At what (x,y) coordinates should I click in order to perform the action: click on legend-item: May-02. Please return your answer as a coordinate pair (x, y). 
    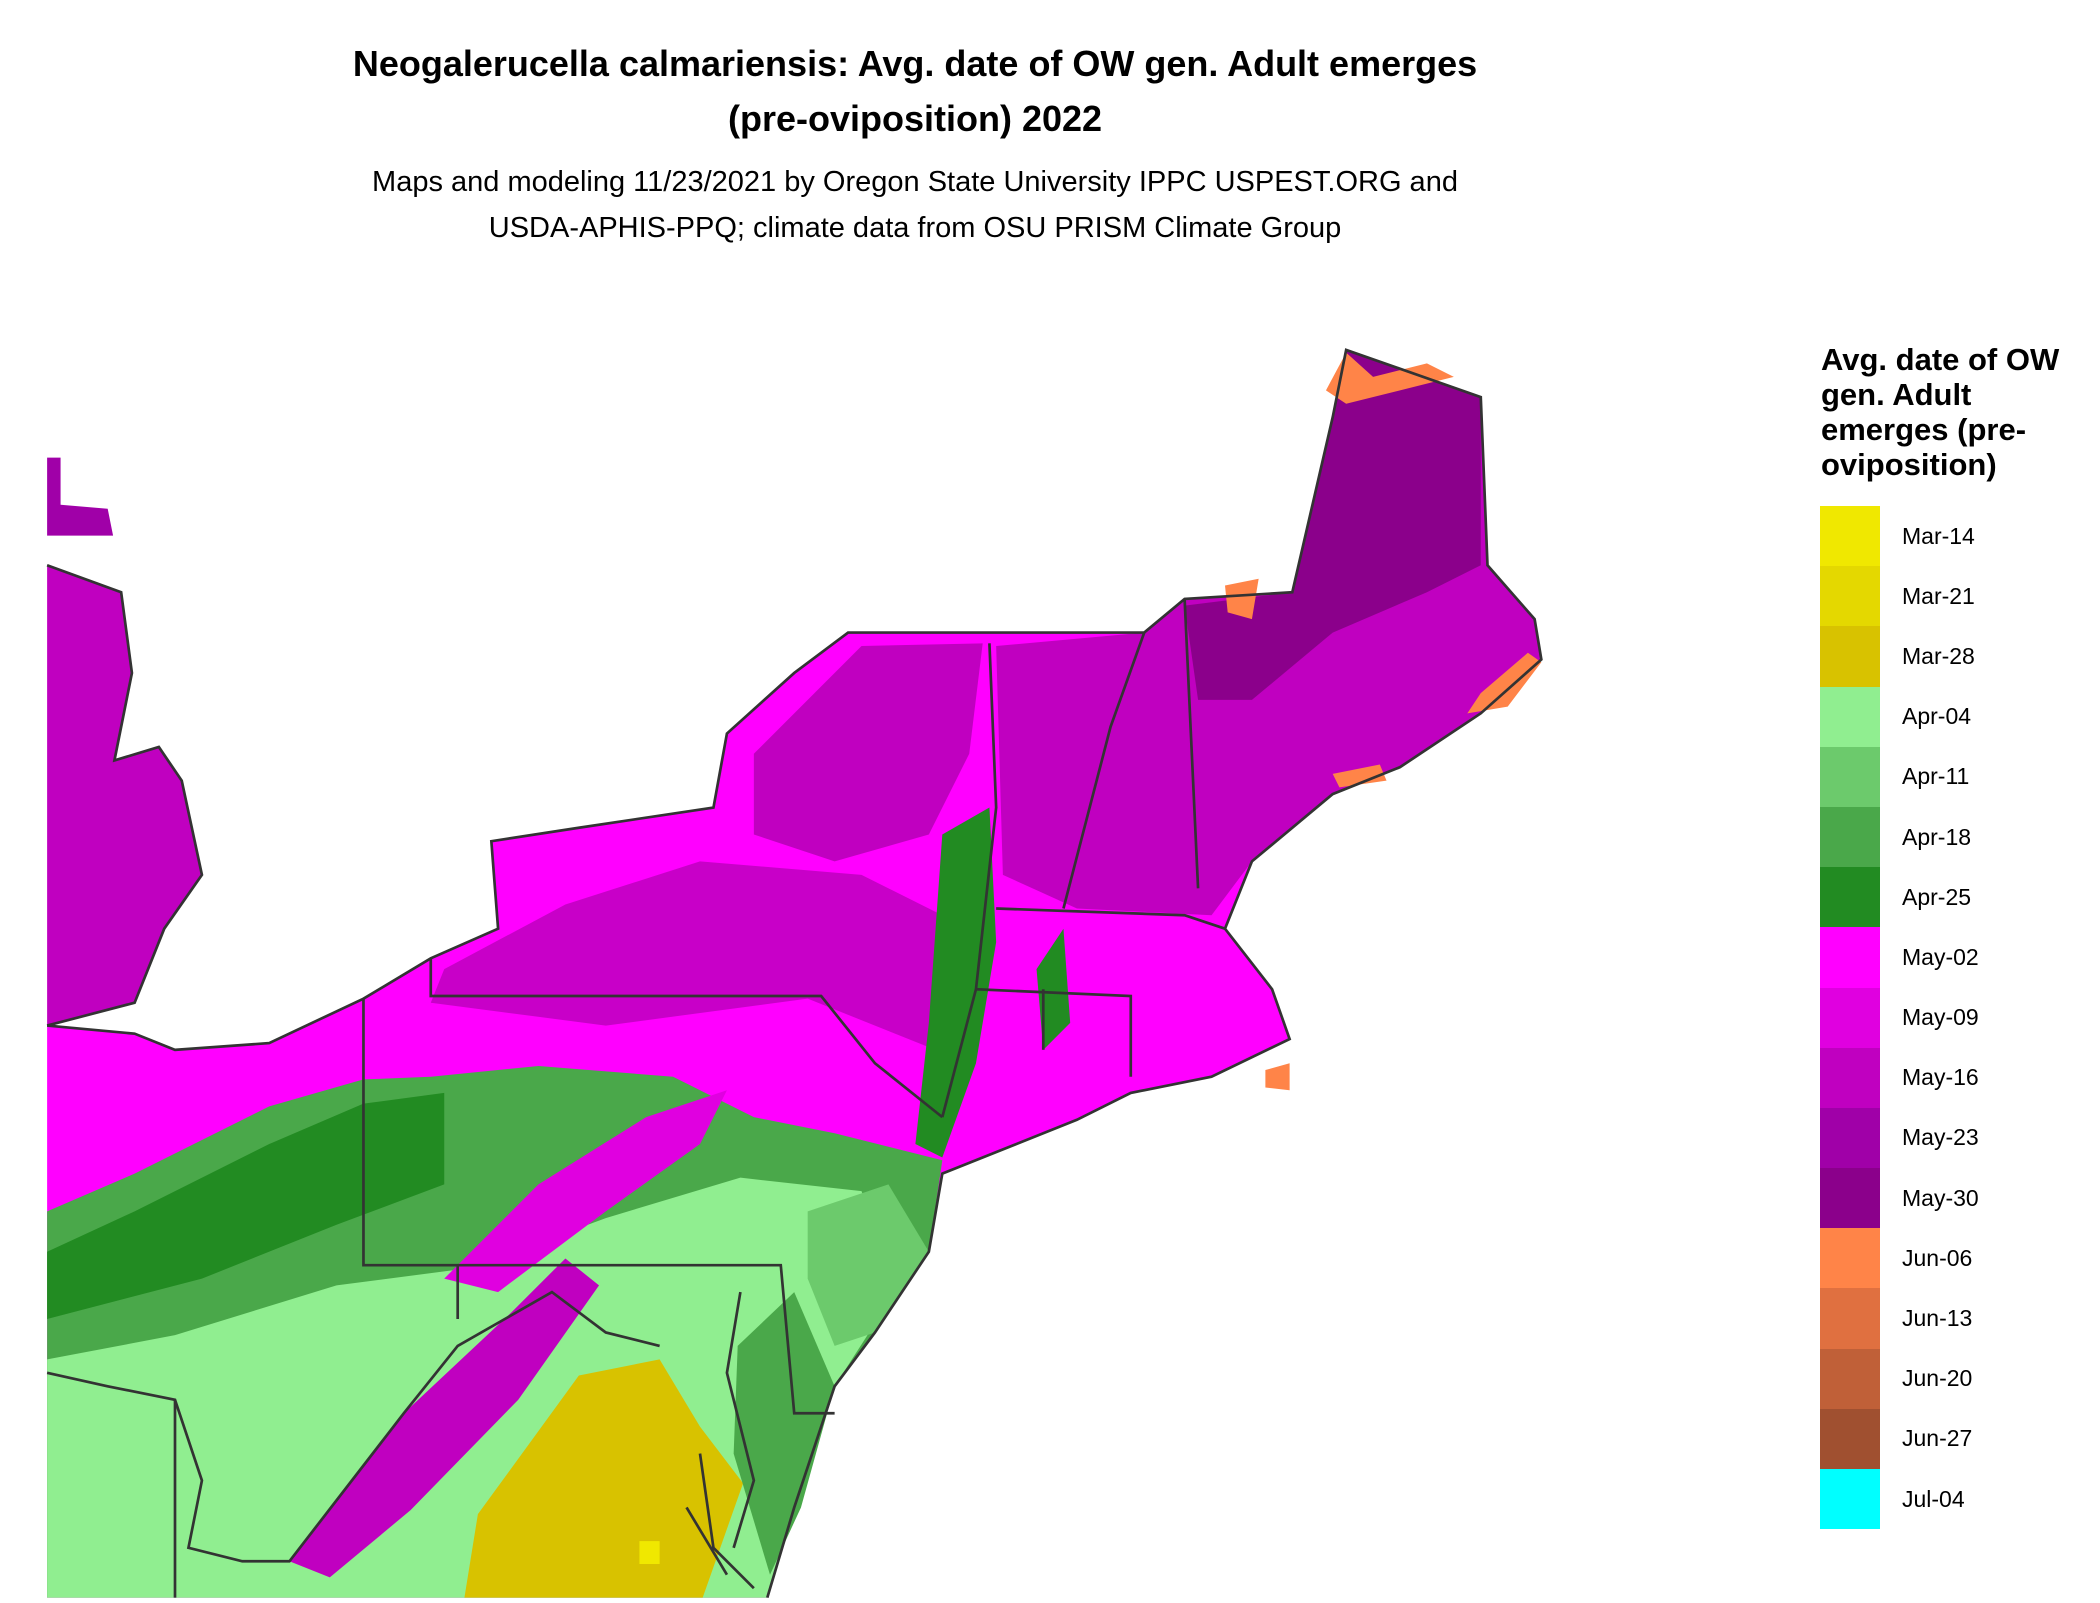
    Looking at the image, I should click on (1899, 957).